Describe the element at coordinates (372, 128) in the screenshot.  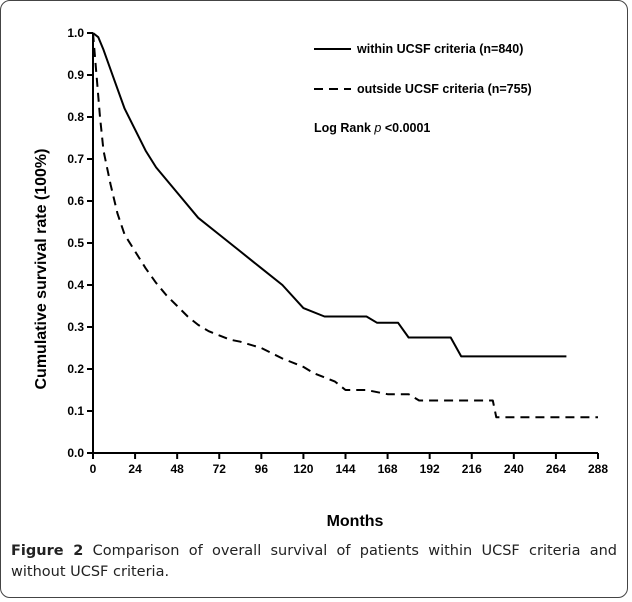
I see `log-rank-annotation: Log Rank p <0.0001` at that location.